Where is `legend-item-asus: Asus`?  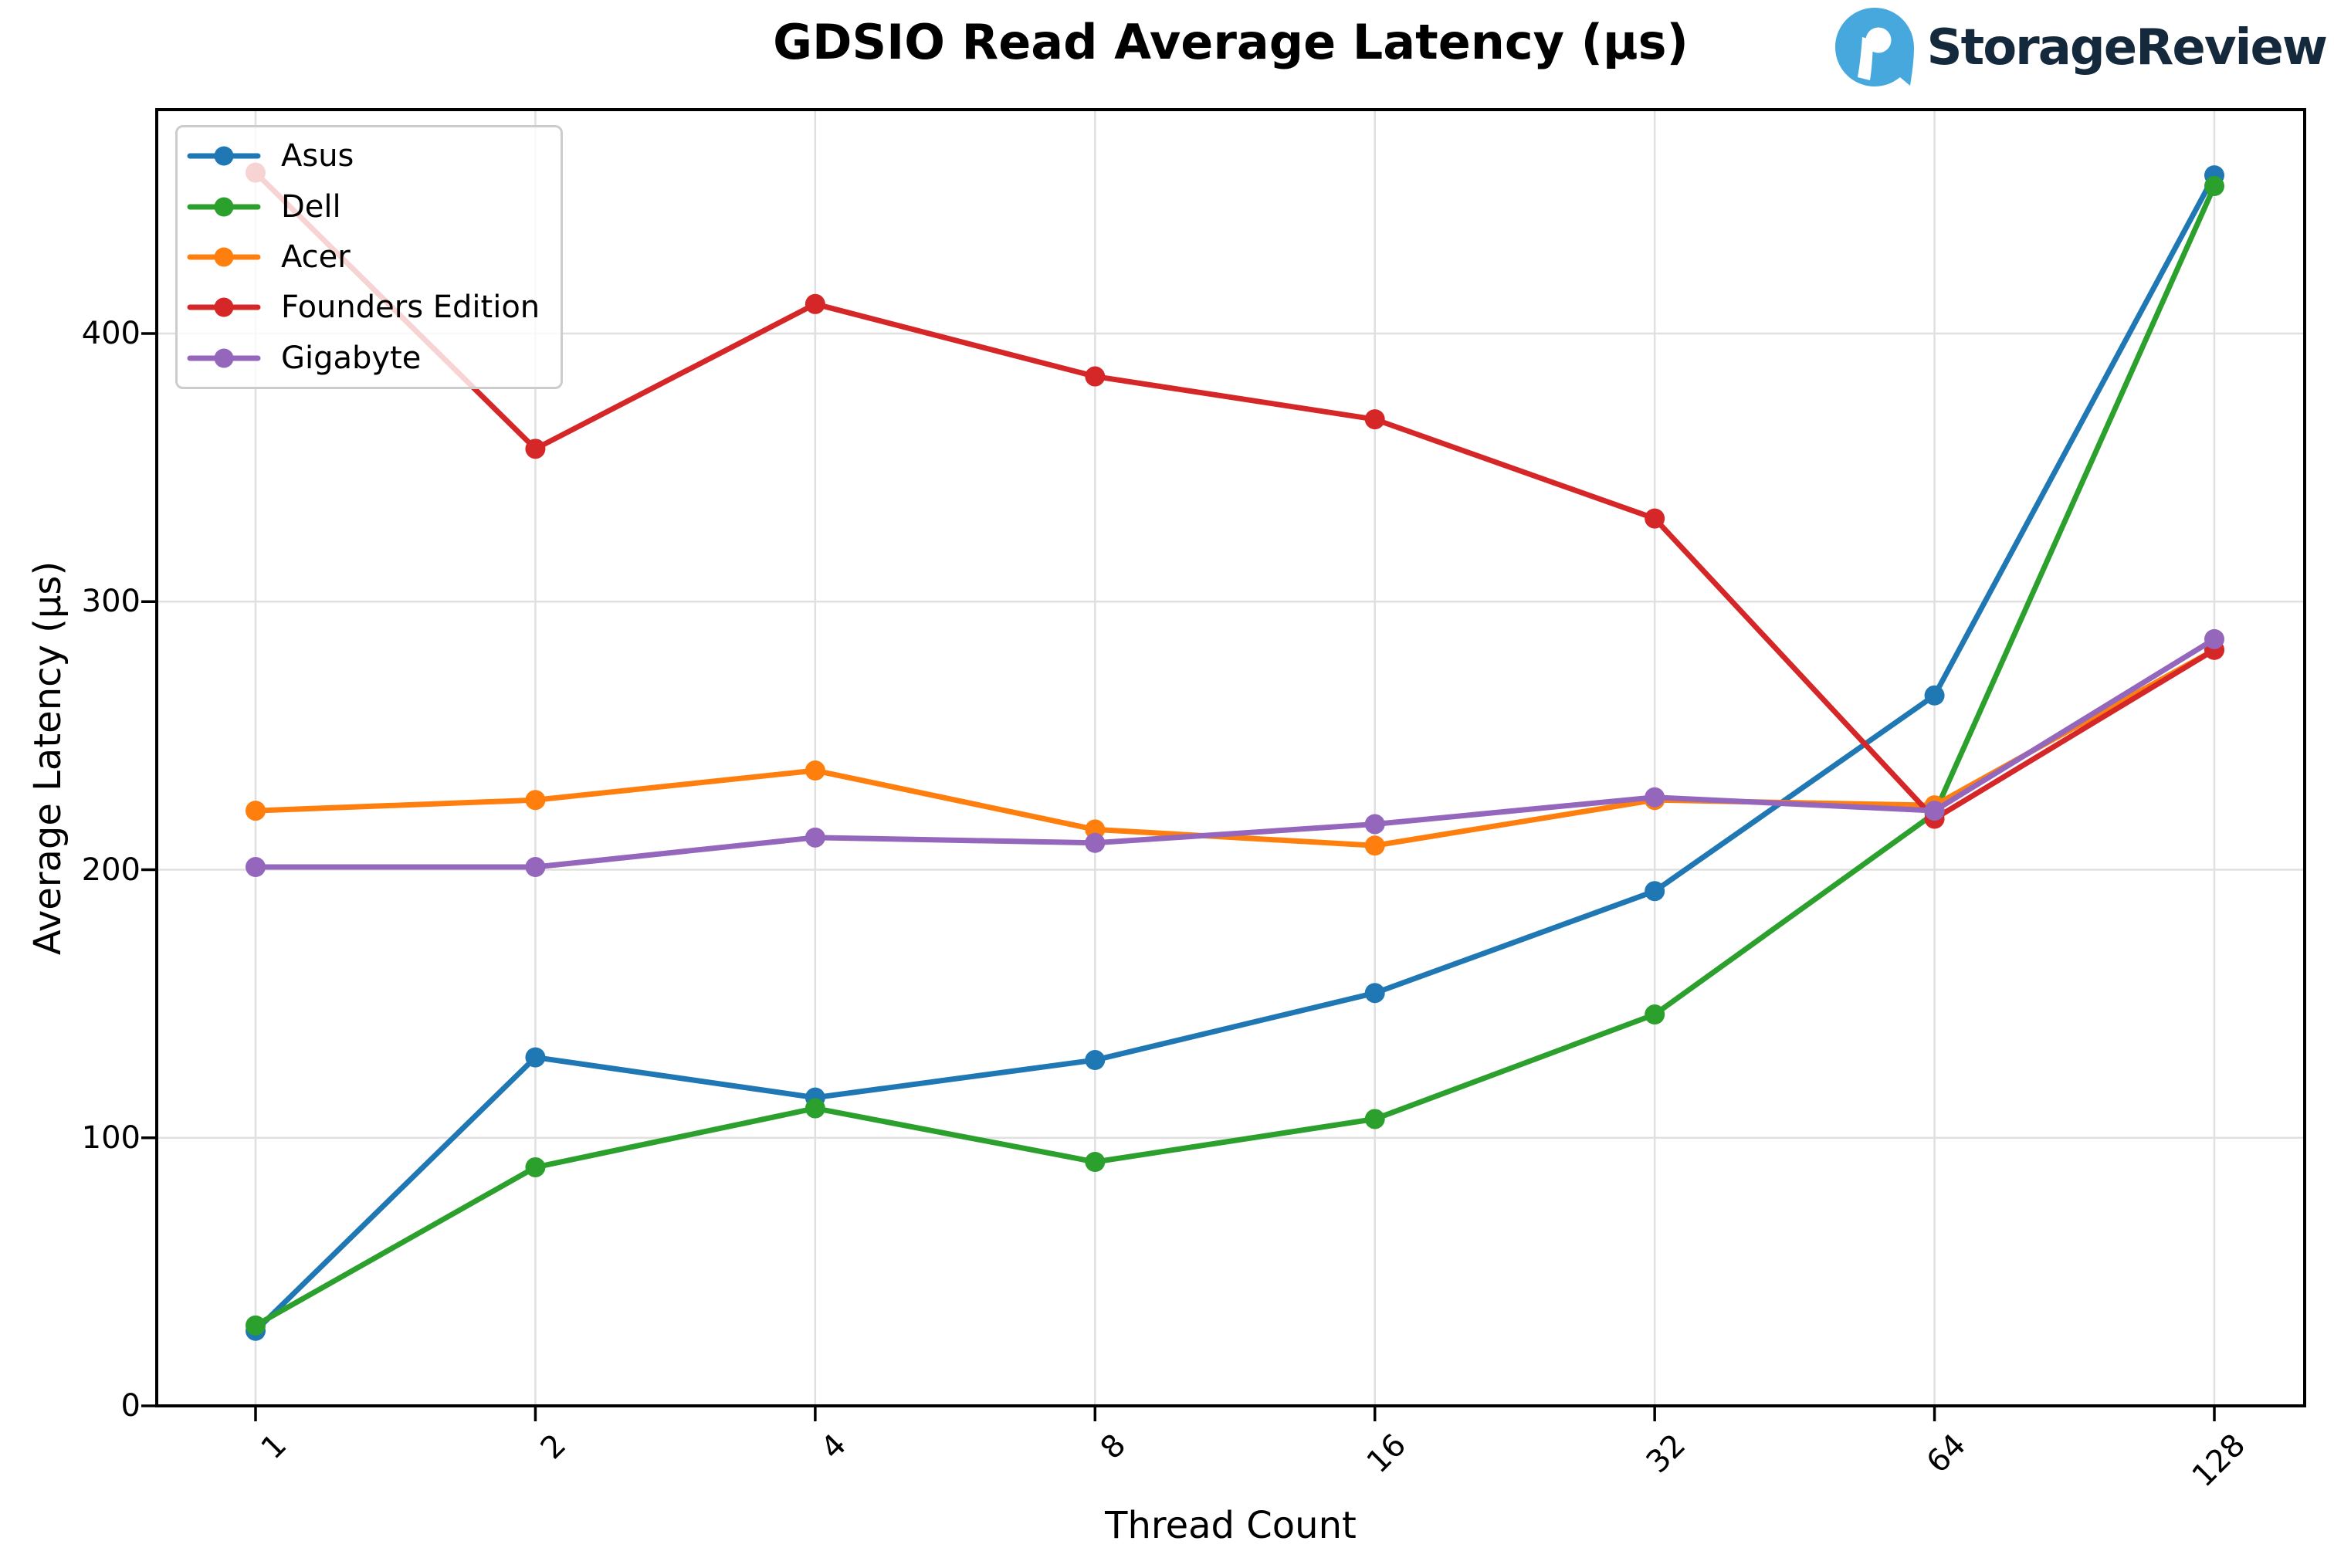
legend-item-asus: Asus is located at coordinates (370, 156).